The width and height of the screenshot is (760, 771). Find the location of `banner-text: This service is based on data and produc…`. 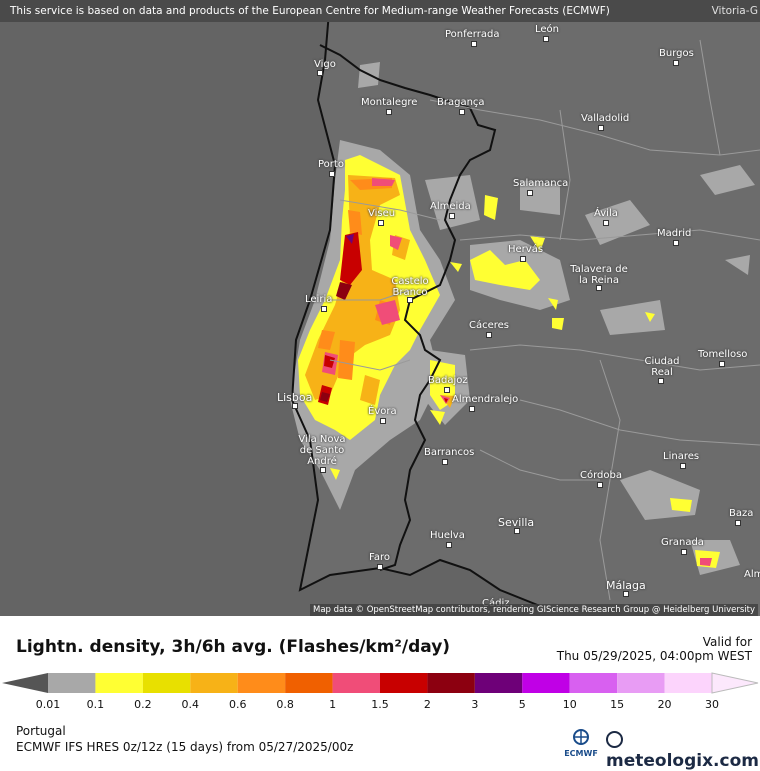

banner-text: This service is based on data and produc… is located at coordinates (310, 11).